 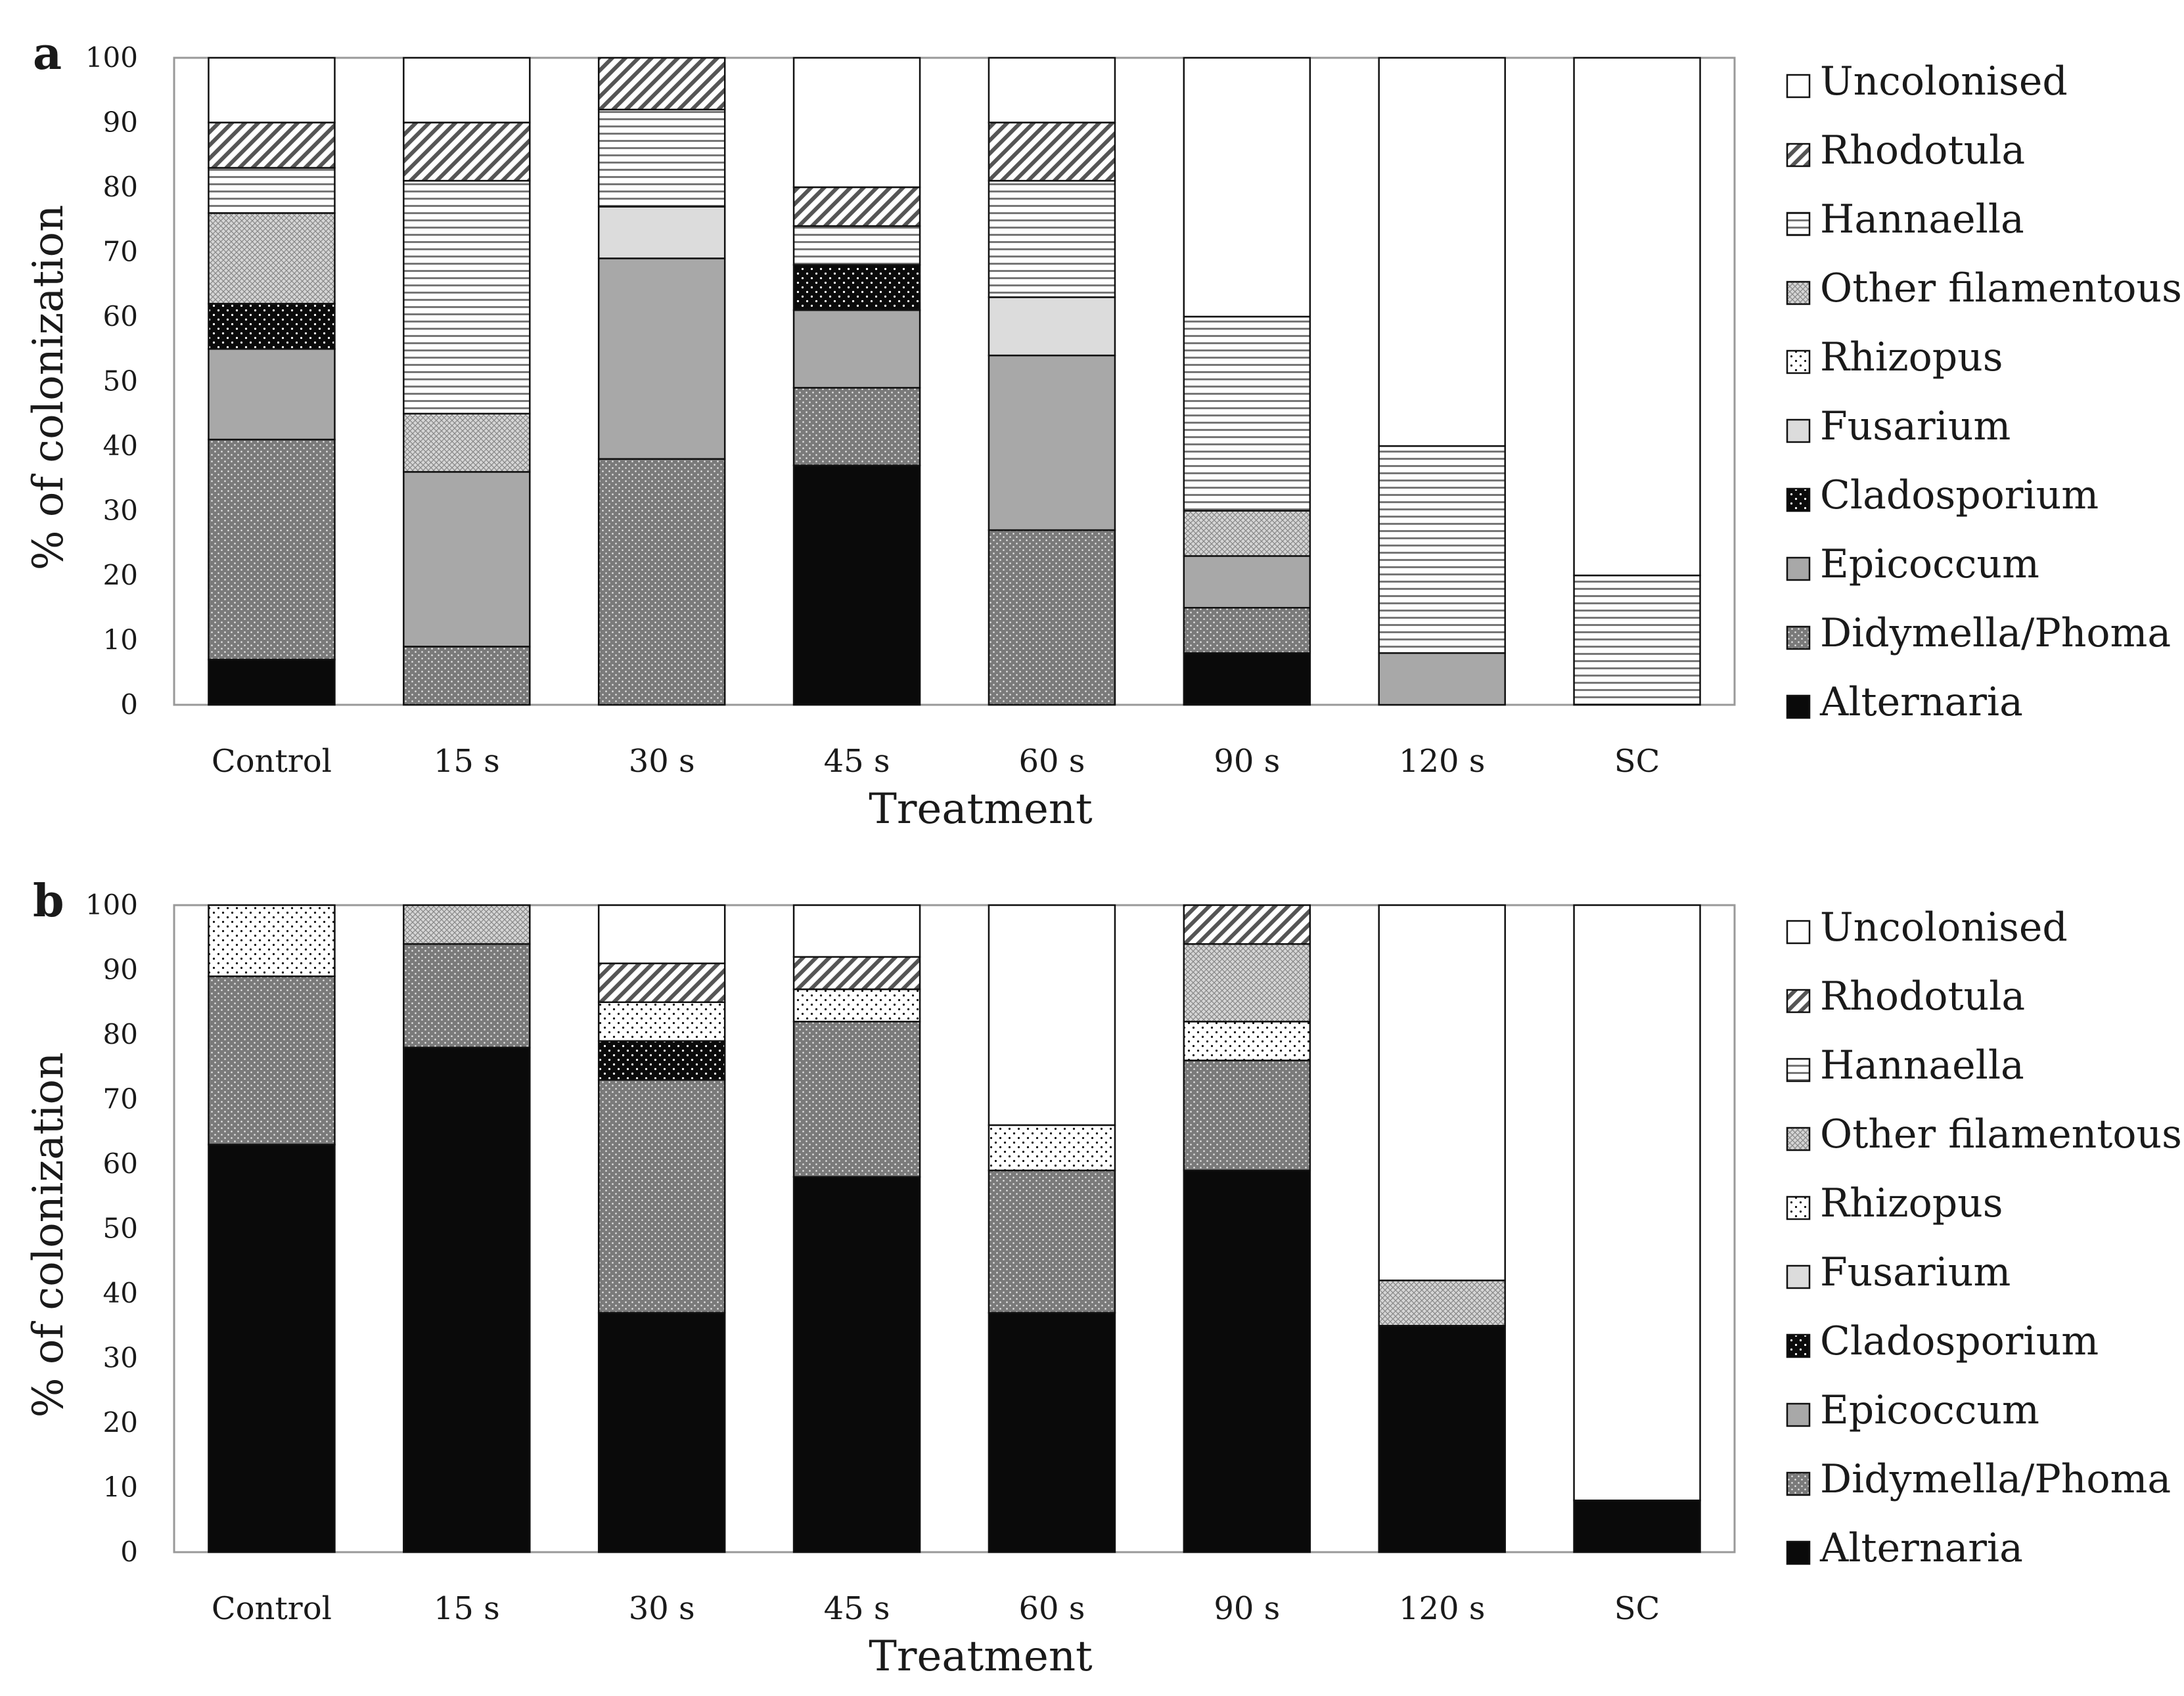 What do you see at coordinates (1929, 564) in the screenshot?
I see `legend-label-epicoccum: Epicoccum` at bounding box center [1929, 564].